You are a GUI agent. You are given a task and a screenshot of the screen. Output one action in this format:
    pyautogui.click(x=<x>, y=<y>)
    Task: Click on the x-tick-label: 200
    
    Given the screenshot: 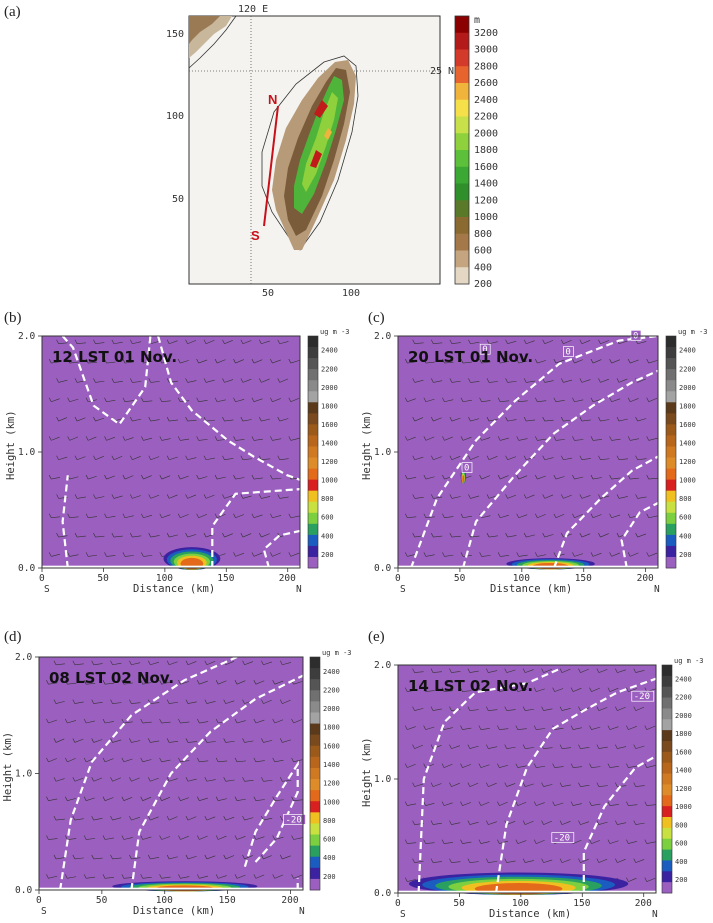 What is the action you would take?
    pyautogui.click(x=645, y=578)
    